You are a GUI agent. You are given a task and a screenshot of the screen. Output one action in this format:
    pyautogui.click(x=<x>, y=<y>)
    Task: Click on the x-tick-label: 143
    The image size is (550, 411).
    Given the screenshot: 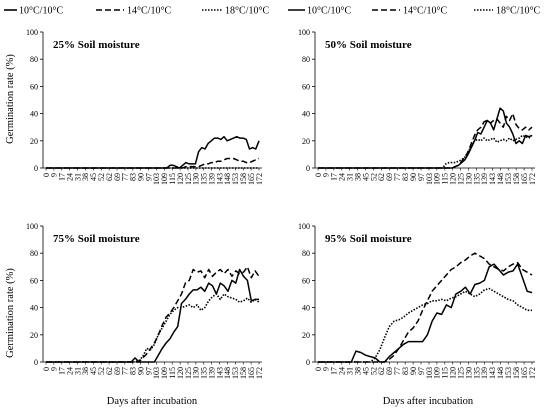 What is the action you would take?
    pyautogui.click(x=219, y=179)
    